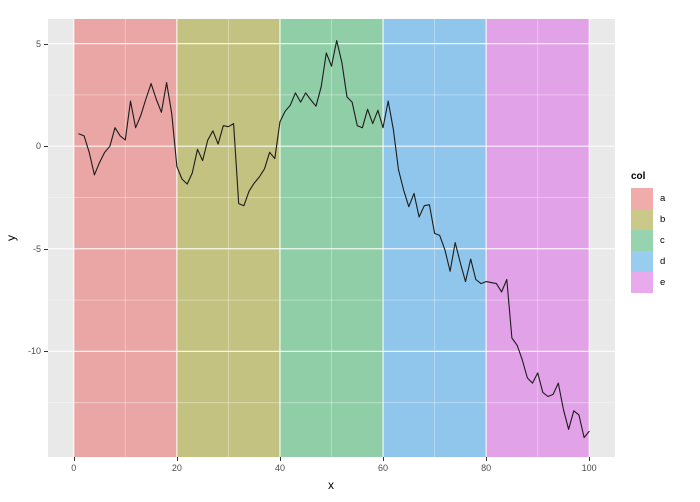  What do you see at coordinates (642, 282) in the screenshot?
I see `legend-swatch-e` at bounding box center [642, 282].